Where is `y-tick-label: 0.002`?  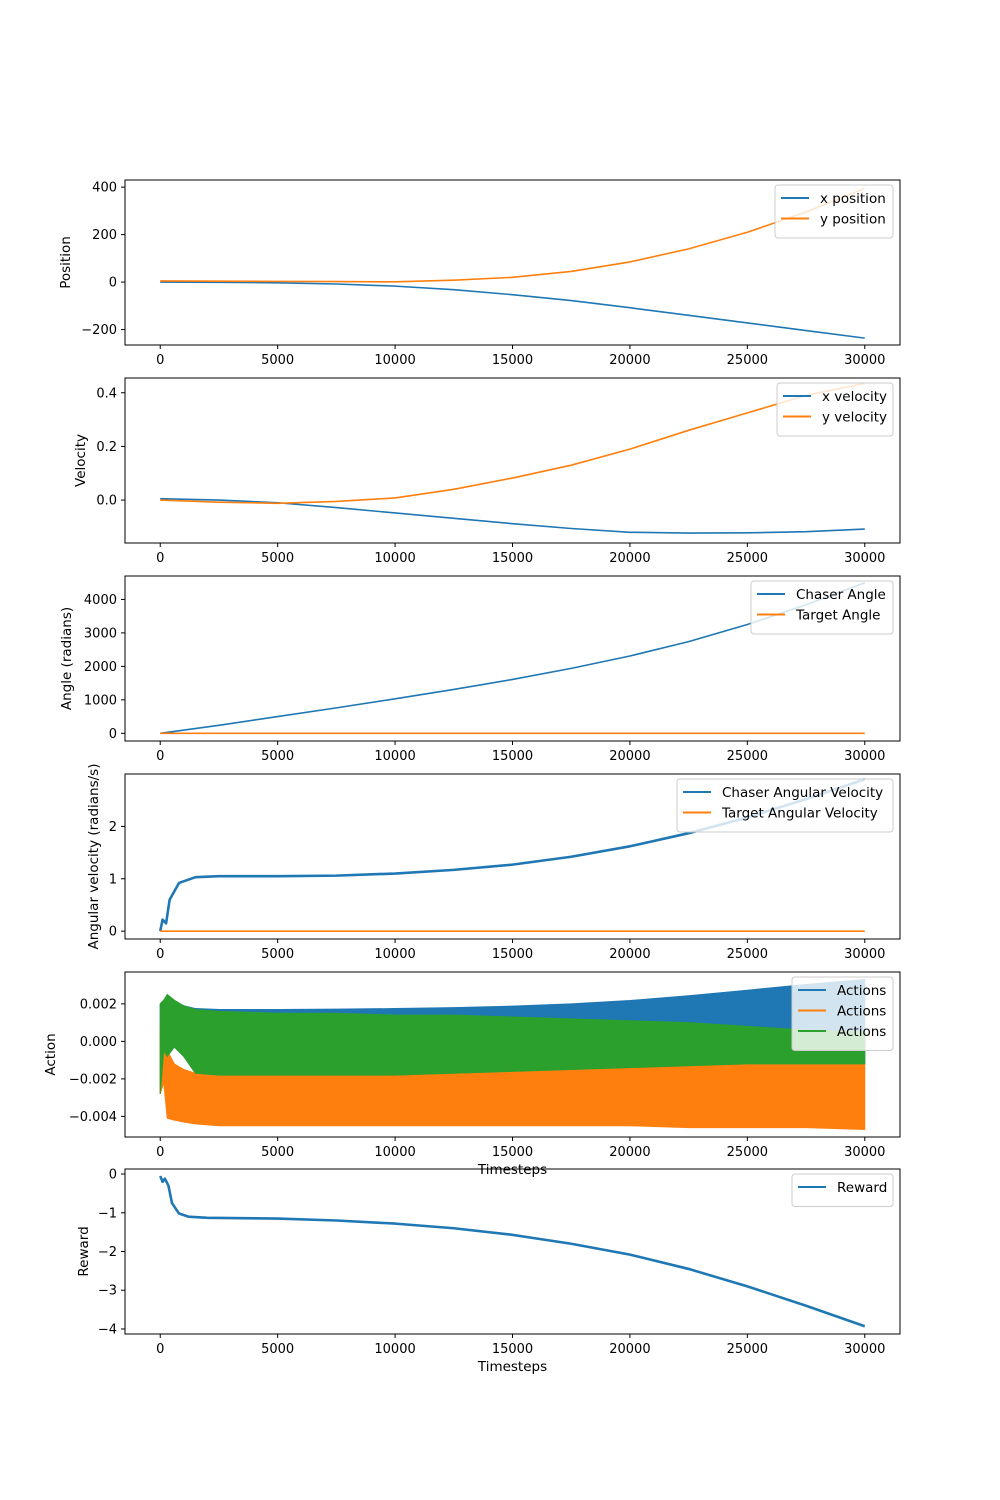 y-tick-label: 0.002 is located at coordinates (98, 1004).